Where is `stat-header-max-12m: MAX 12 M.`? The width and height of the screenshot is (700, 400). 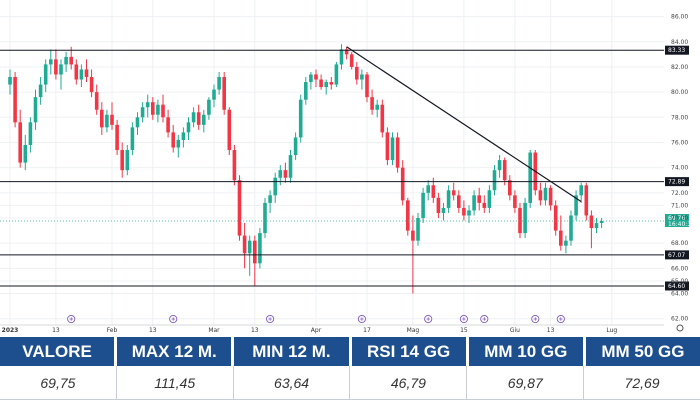
stat-header-max-12m: MAX 12 M. is located at coordinates (176, 351).